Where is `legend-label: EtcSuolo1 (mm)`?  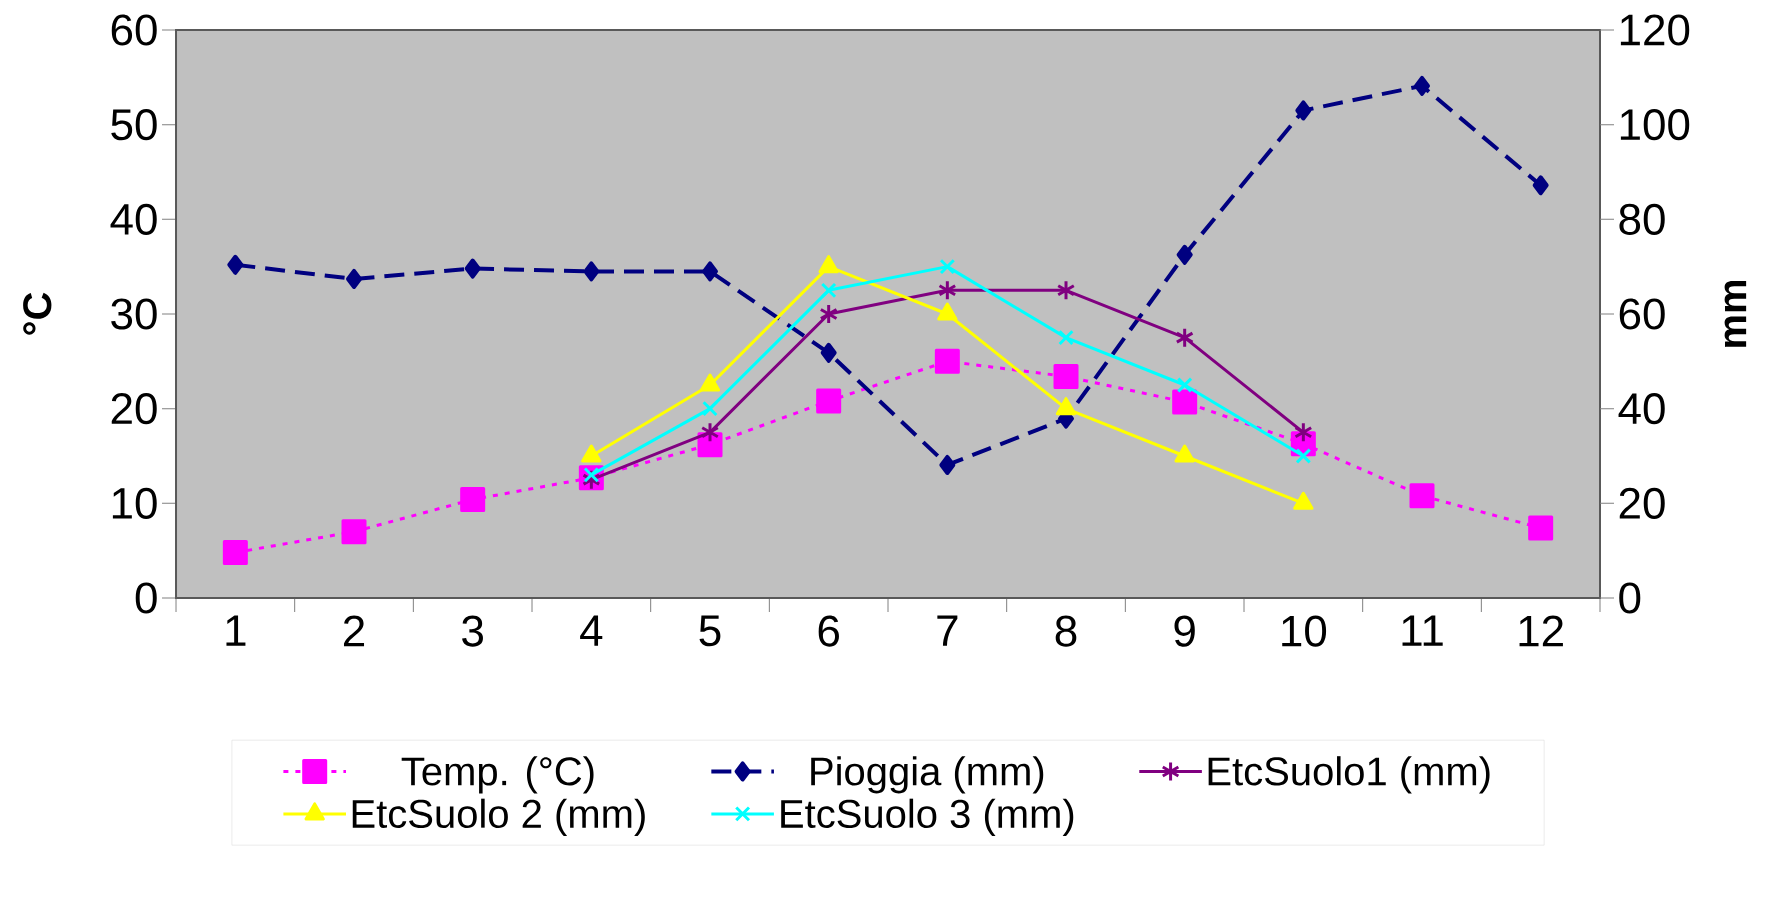 legend-label: EtcSuolo1 (mm) is located at coordinates (1349, 775).